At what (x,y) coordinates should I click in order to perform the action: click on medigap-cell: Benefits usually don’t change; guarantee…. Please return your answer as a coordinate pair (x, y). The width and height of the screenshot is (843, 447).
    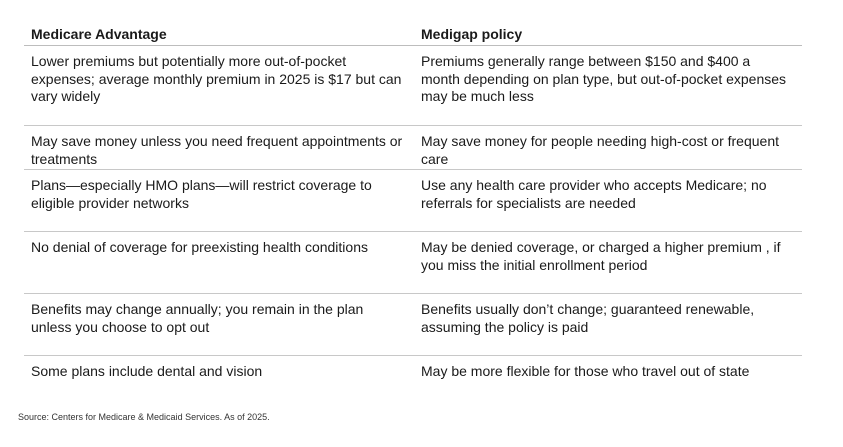
    Looking at the image, I should click on (588, 318).